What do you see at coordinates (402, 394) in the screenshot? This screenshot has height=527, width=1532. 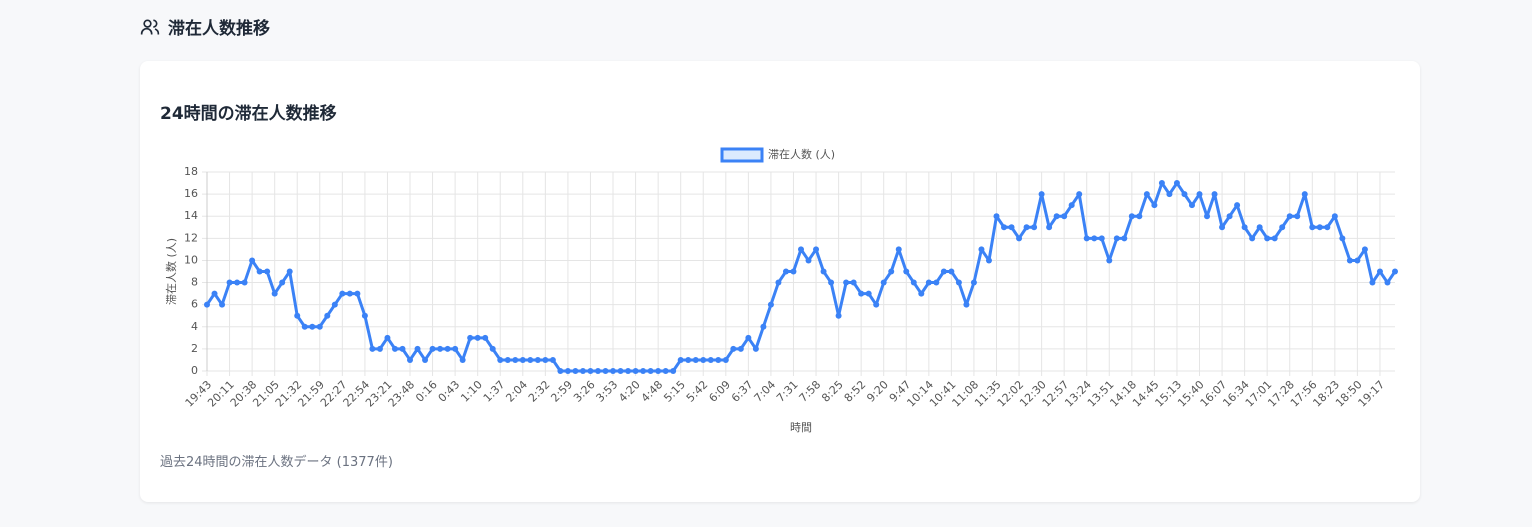 I see `x-tick-label: 23:48` at bounding box center [402, 394].